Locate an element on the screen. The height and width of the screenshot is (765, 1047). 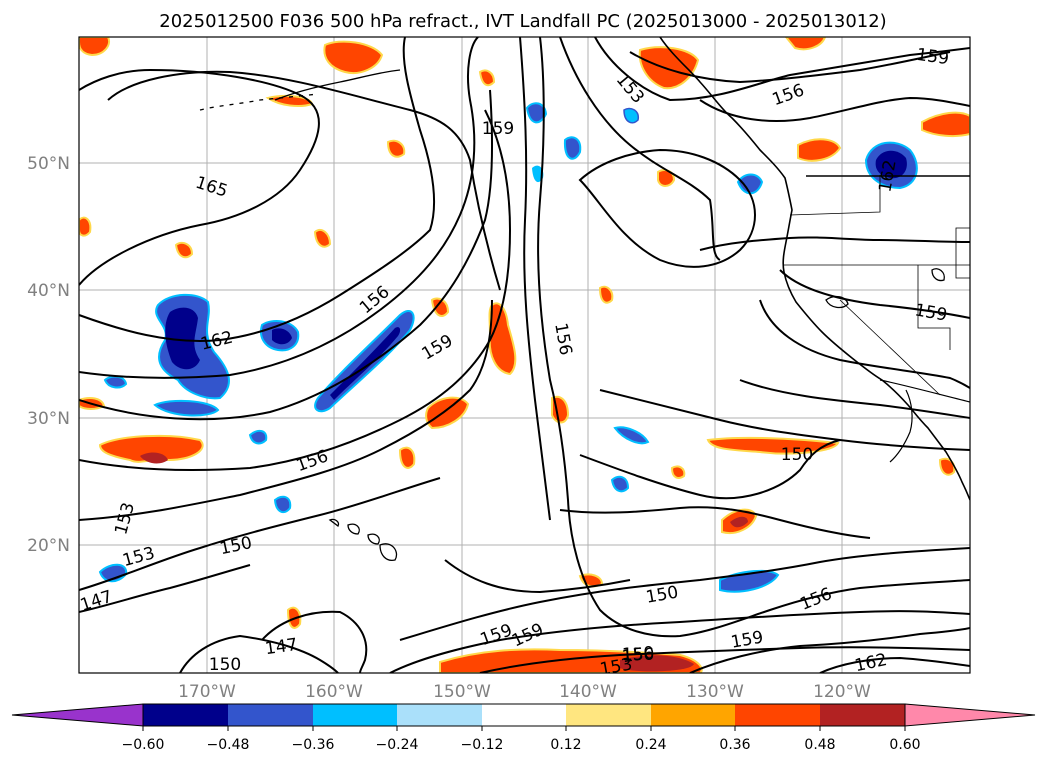
contour-153-north is located at coordinates (782, 69).